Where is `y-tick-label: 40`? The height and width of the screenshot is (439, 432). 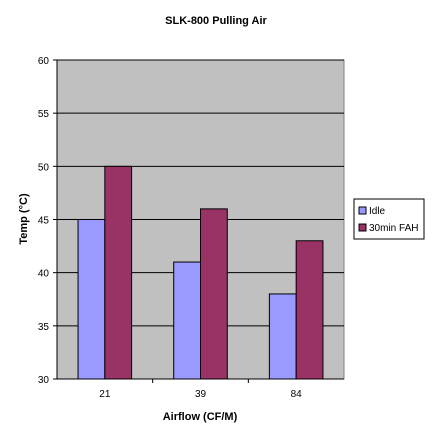 y-tick-label: 40 is located at coordinates (44, 274).